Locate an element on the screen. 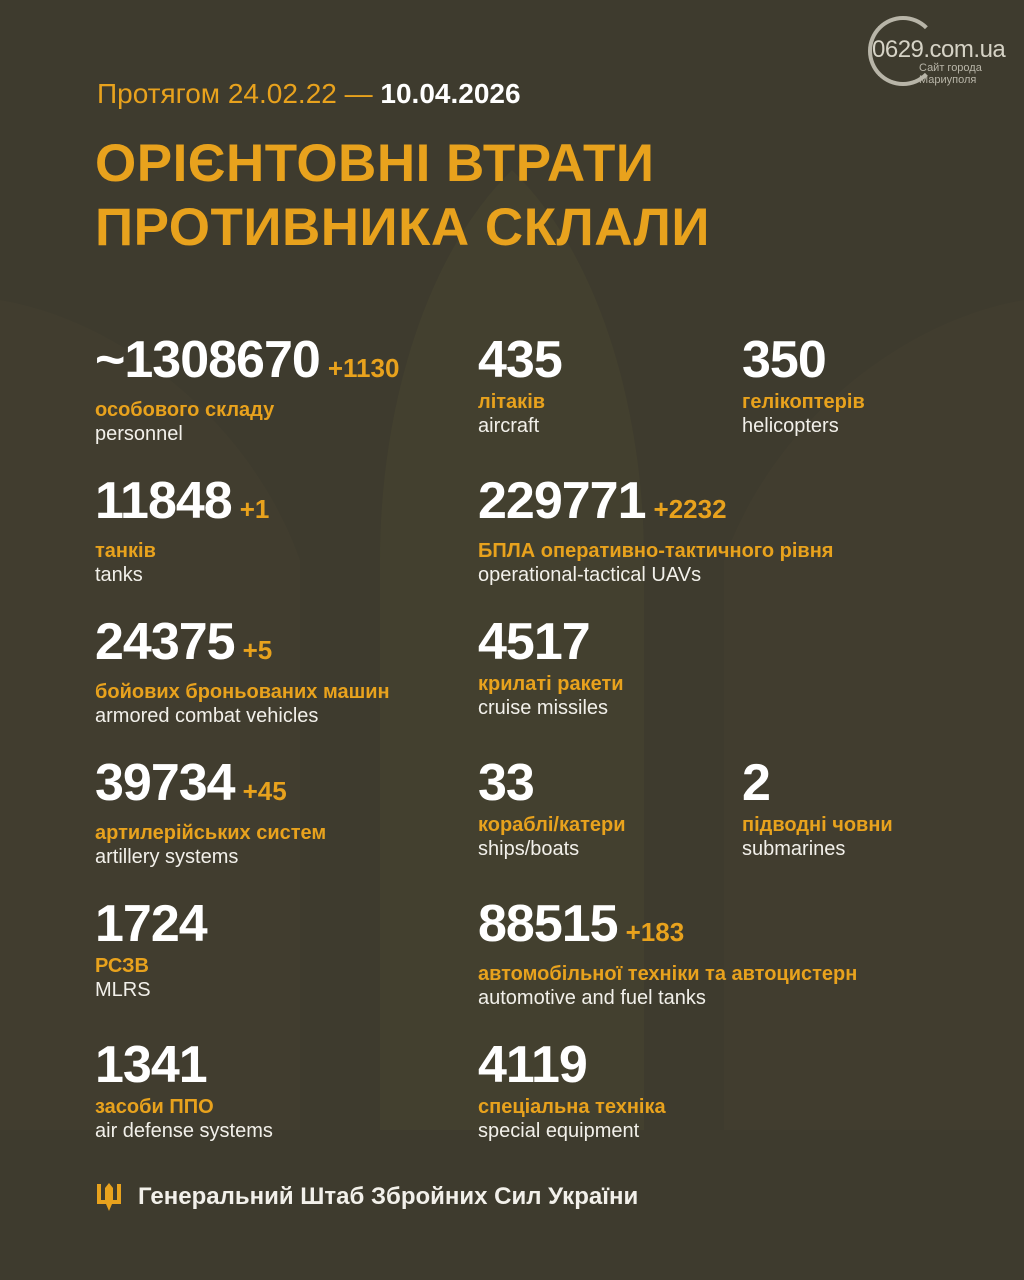 This screenshot has height=1280, width=1024. stat-item: 33 кораблі/катери ships/boats is located at coordinates (552, 808).